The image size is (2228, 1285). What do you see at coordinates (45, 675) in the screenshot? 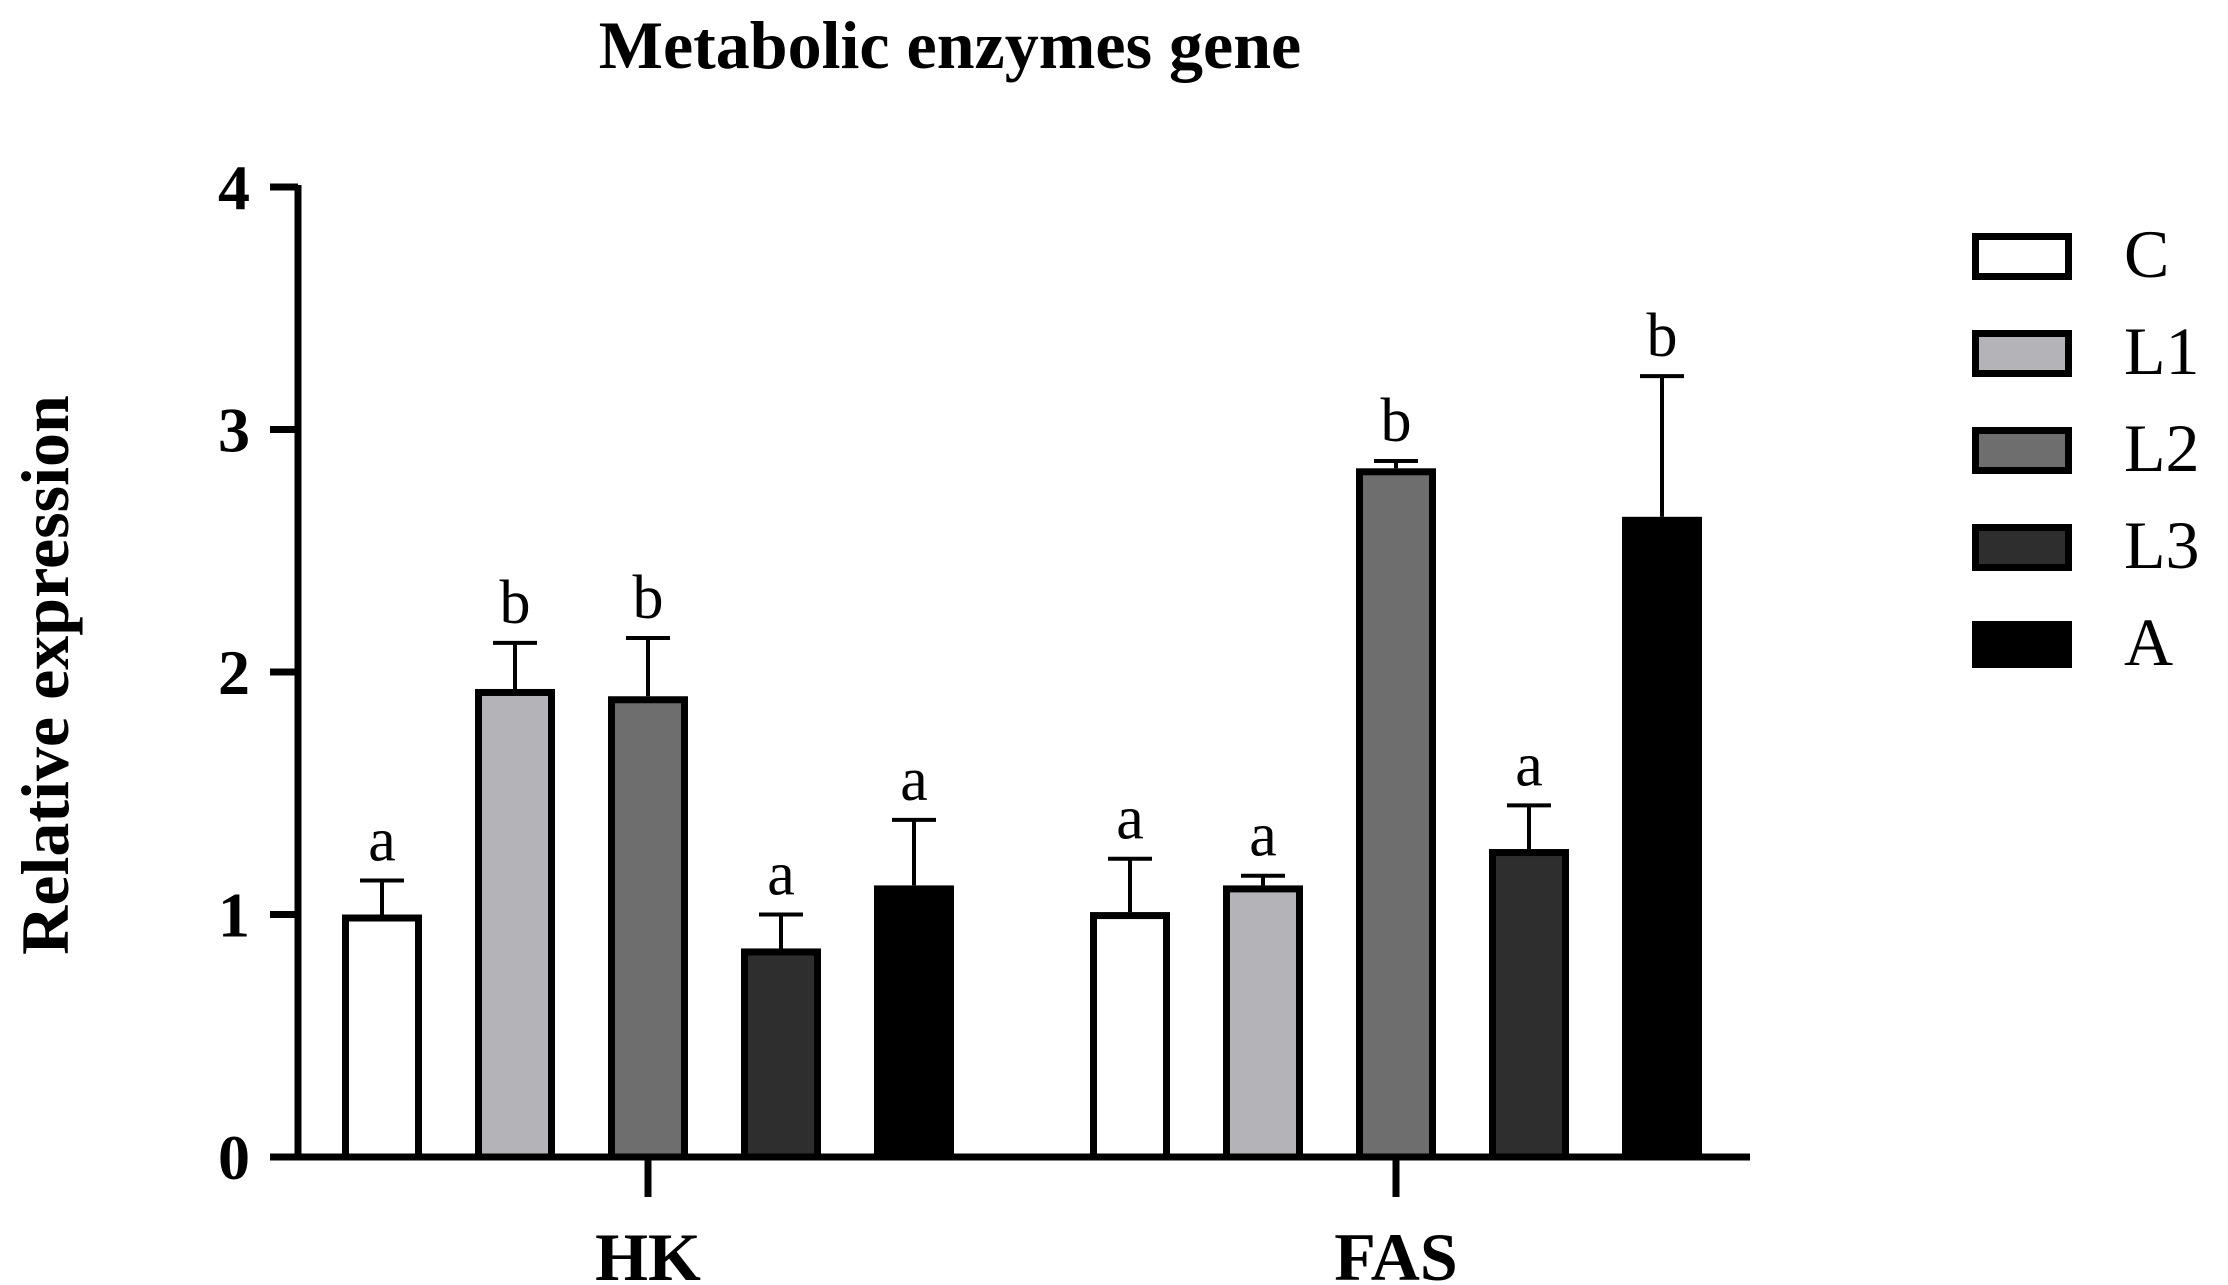
I see `y-axis-label: Relative expression` at bounding box center [45, 675].